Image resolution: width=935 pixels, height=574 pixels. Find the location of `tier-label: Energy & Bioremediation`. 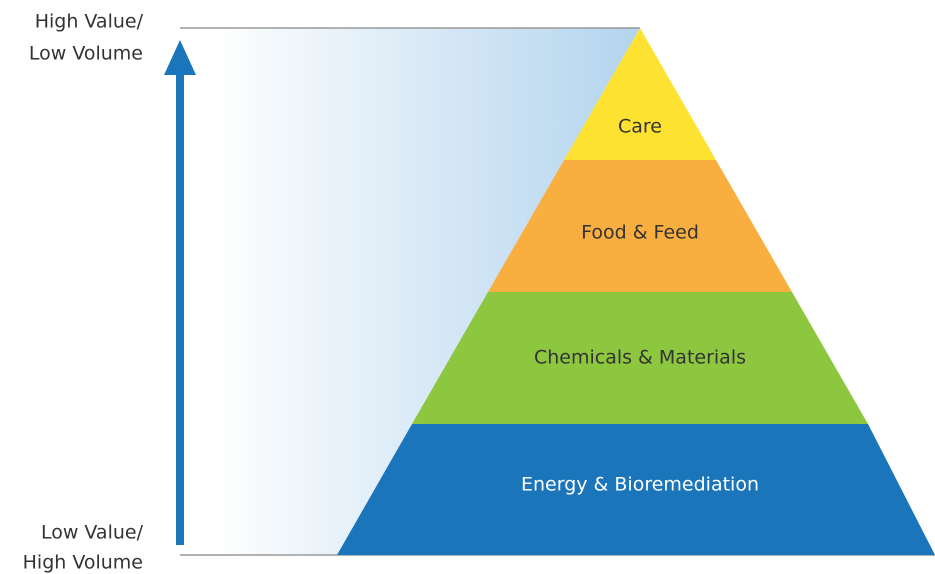

tier-label: Energy & Bioremediation is located at coordinates (640, 485).